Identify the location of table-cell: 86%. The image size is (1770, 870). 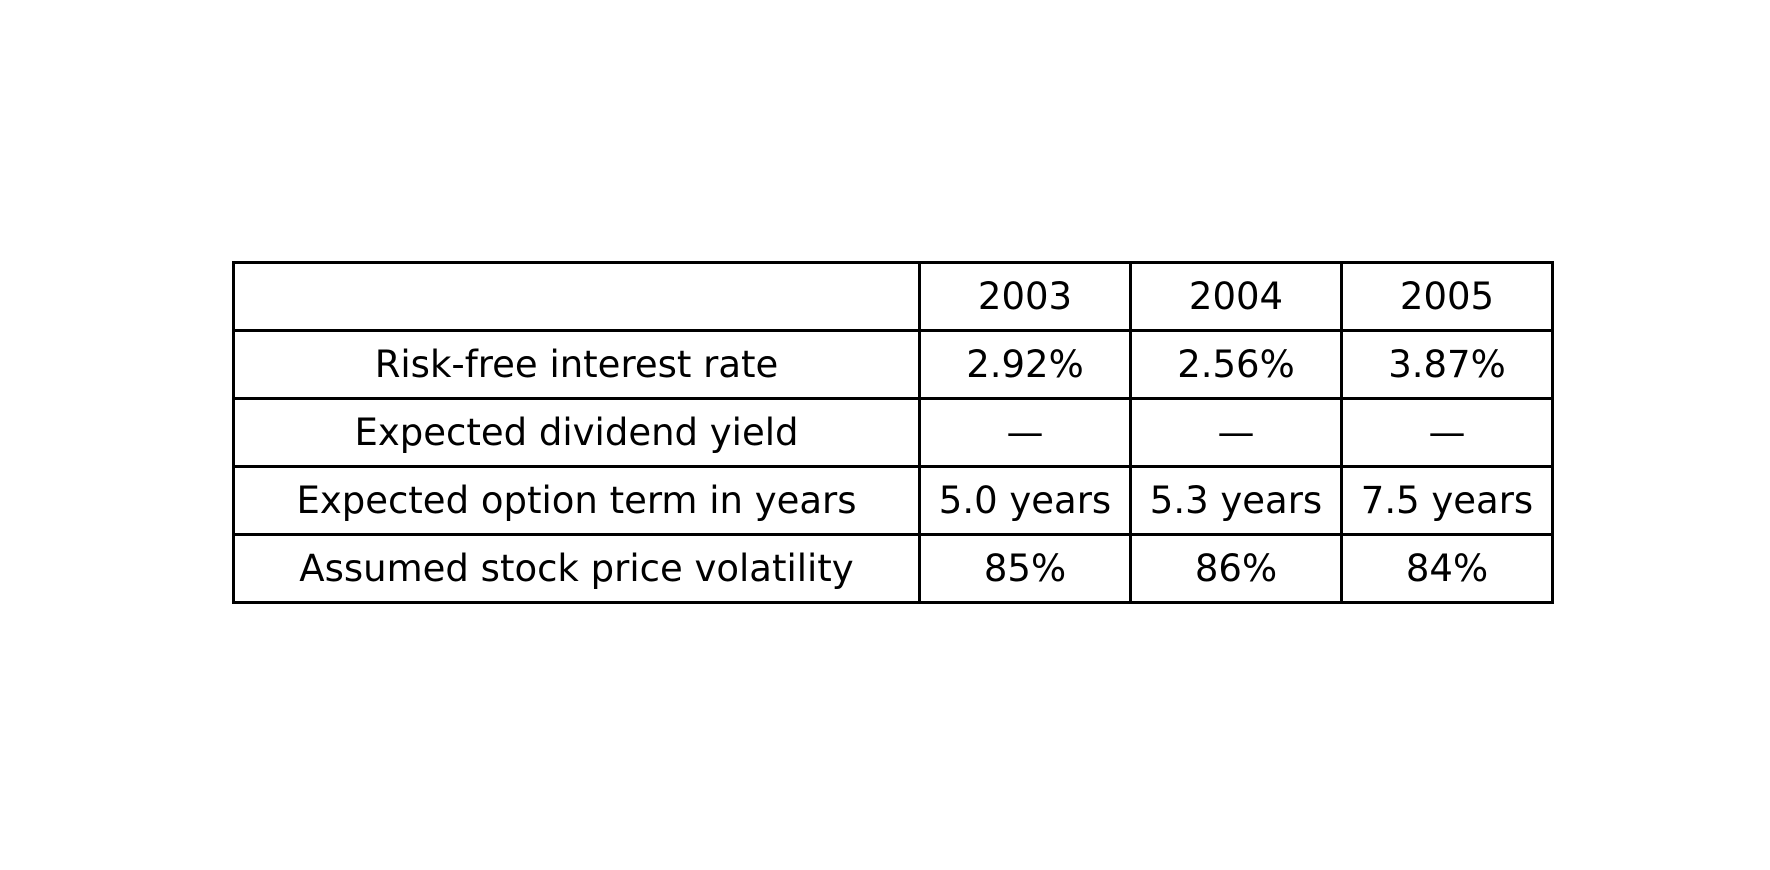
(1236, 568).